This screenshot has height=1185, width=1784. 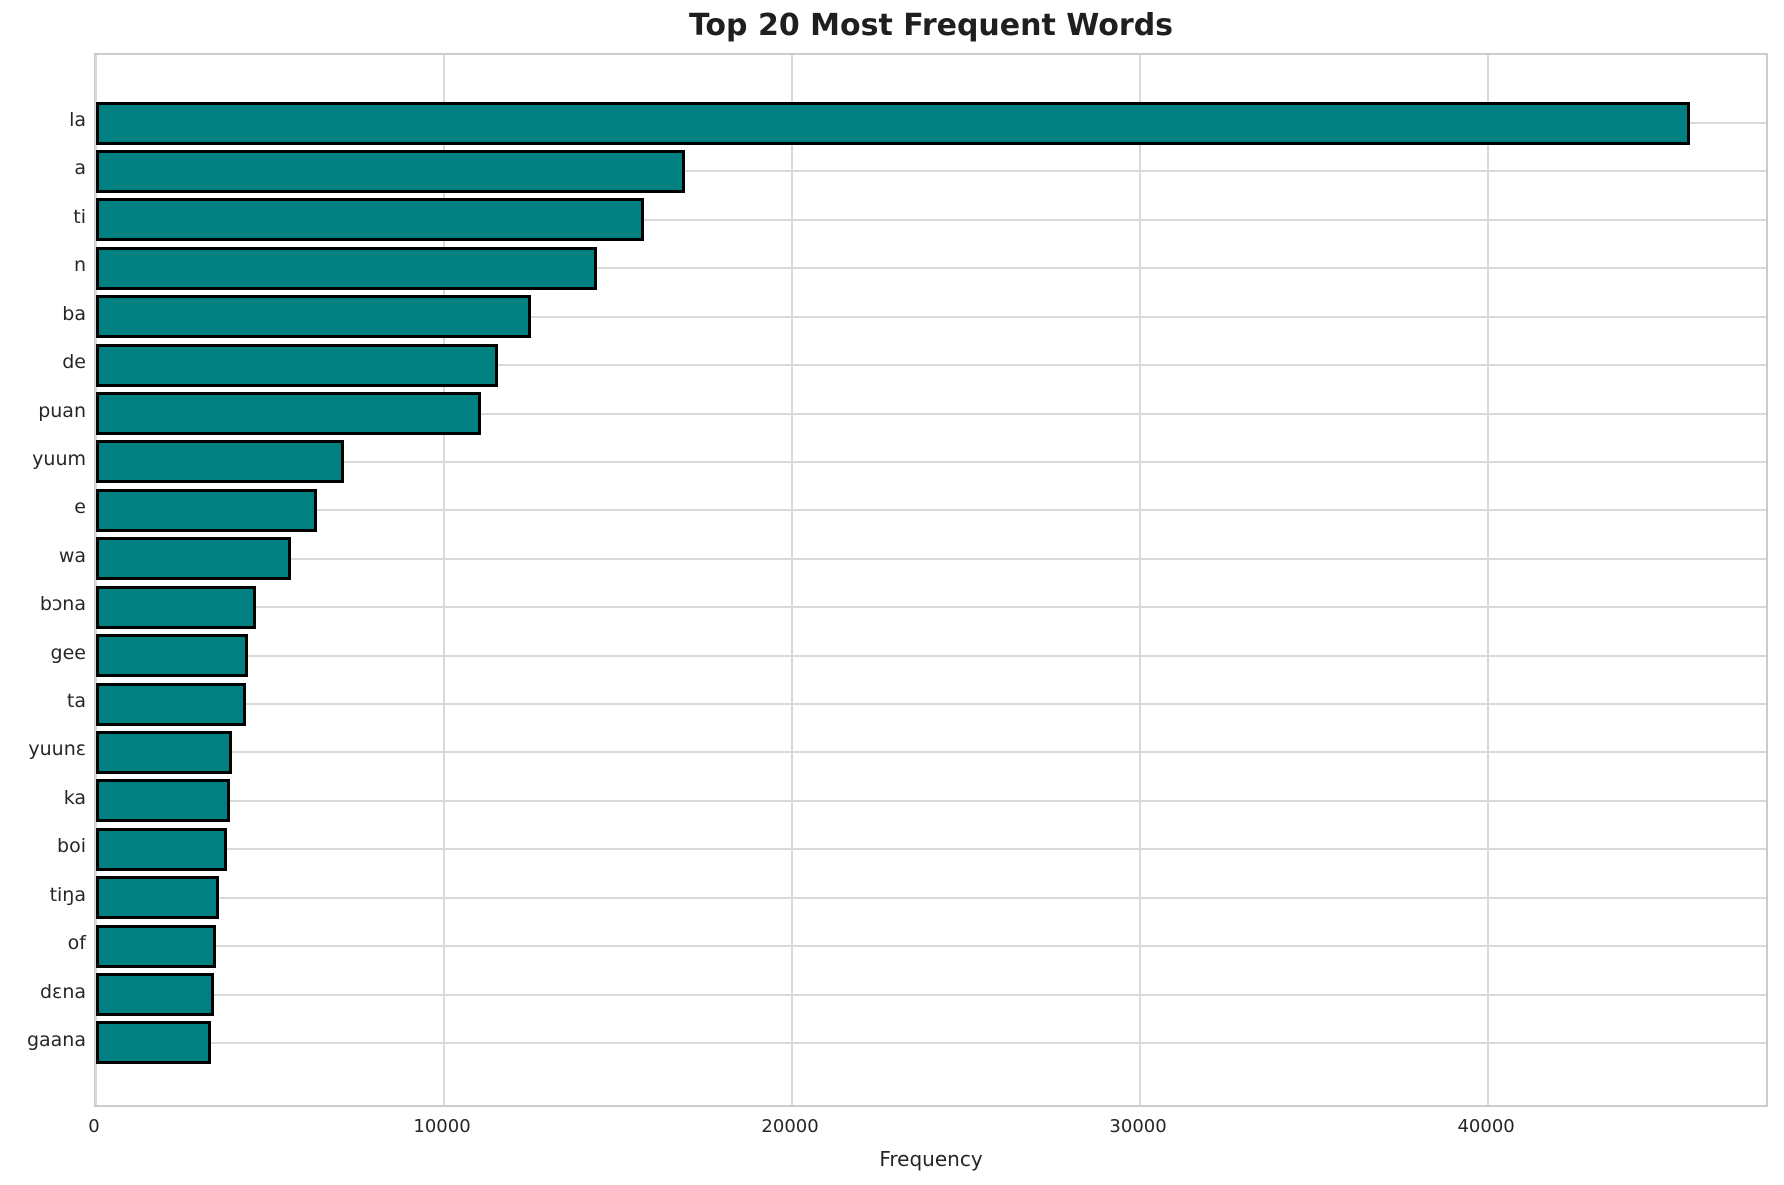 I want to click on bar-gaana, so click(x=153, y=1043).